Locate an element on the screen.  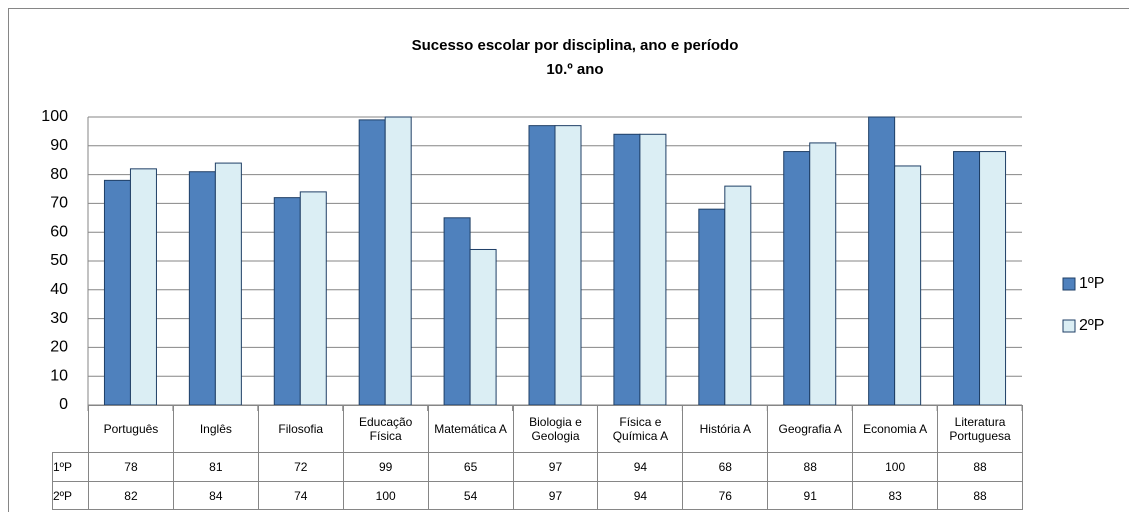
table-row-label: 1ºP is located at coordinates (70, 467).